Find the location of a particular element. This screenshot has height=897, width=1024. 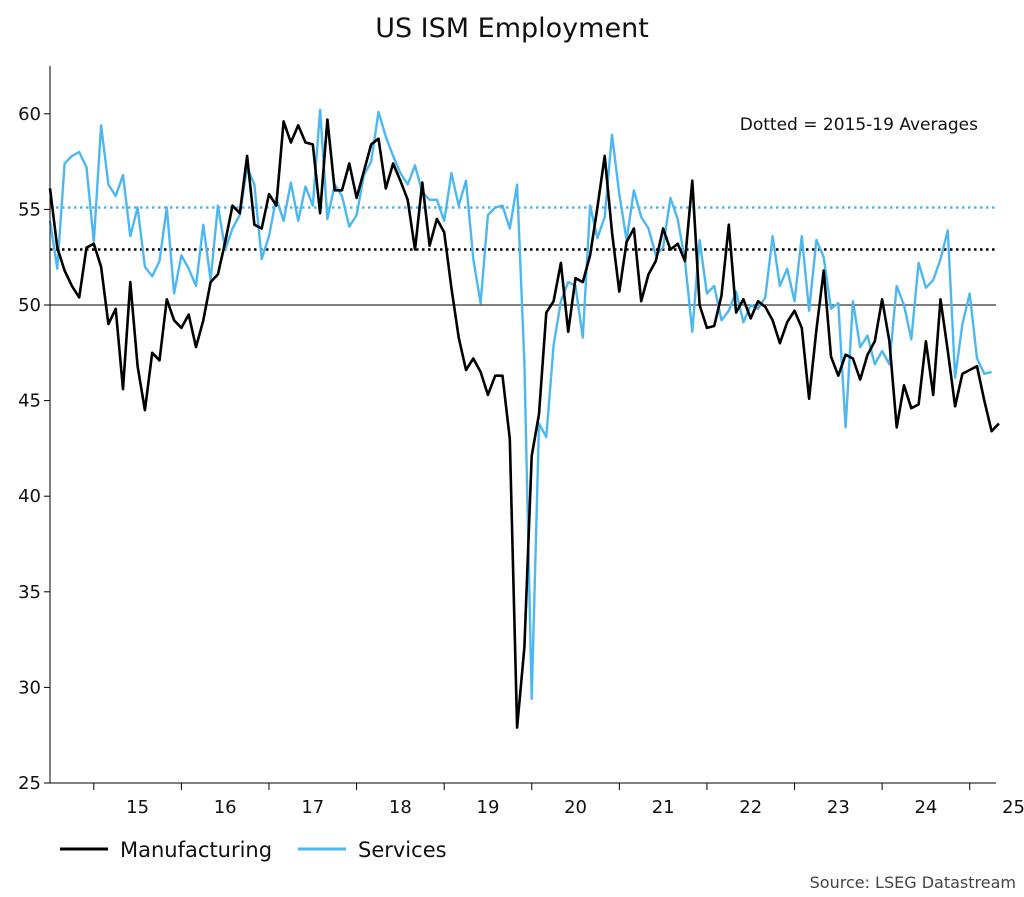

y-tick-label-35: 35 is located at coordinates (29, 592).